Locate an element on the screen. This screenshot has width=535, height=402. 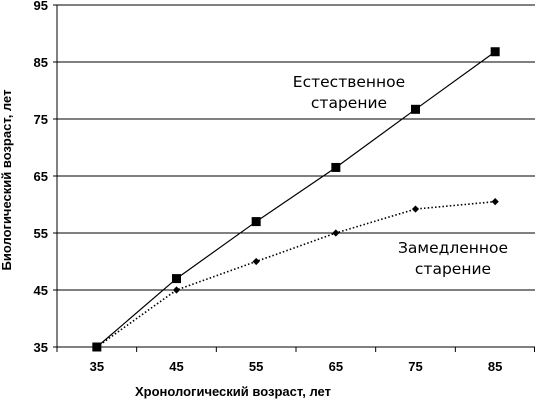
x-tick-label-45: 45 is located at coordinates (176, 366).